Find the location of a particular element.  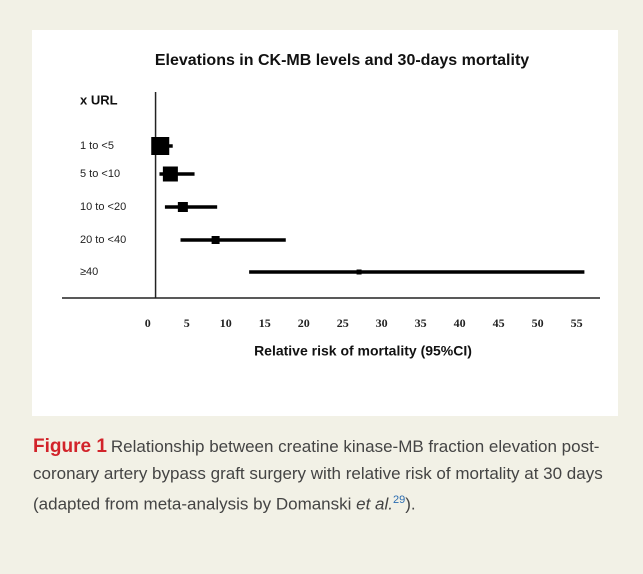

x-tick-label: 0 is located at coordinates (148, 323).